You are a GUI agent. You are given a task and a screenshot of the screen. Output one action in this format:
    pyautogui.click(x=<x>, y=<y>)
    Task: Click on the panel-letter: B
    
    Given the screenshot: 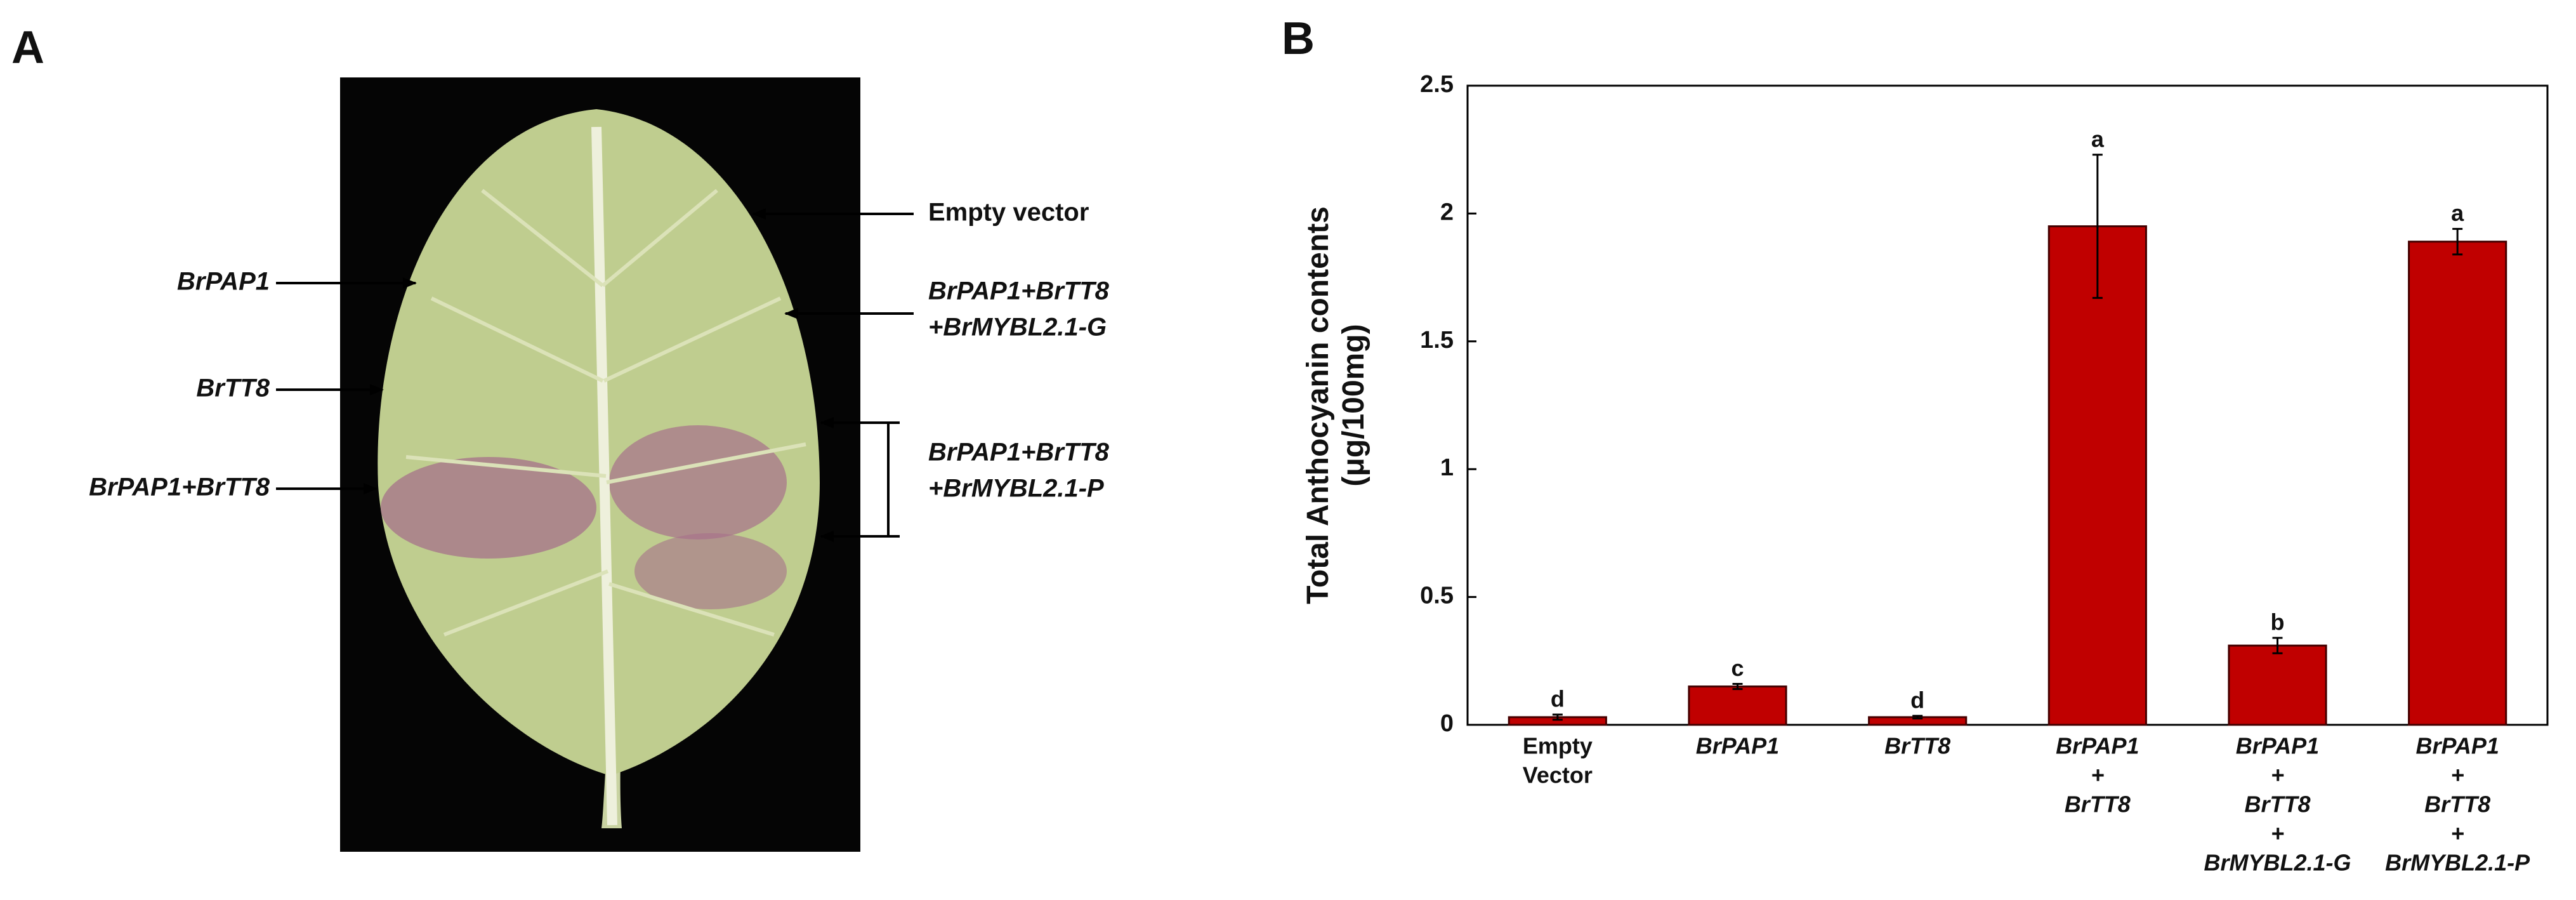 What is the action you would take?
    pyautogui.click(x=1298, y=38)
    